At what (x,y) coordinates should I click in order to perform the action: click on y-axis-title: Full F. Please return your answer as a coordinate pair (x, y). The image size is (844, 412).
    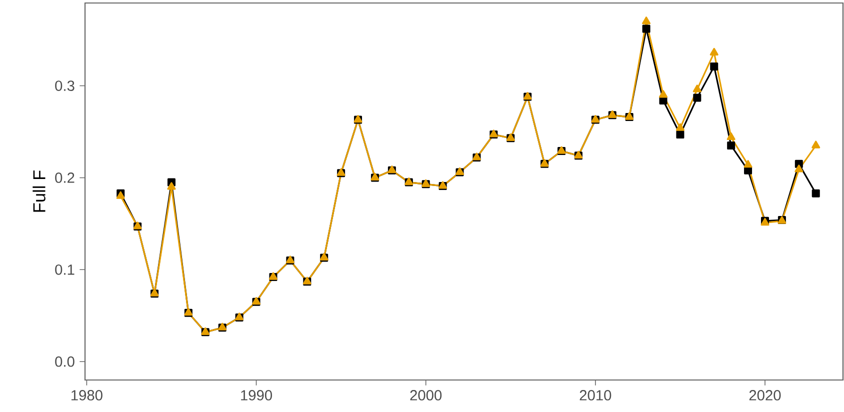
    Looking at the image, I should click on (39, 191).